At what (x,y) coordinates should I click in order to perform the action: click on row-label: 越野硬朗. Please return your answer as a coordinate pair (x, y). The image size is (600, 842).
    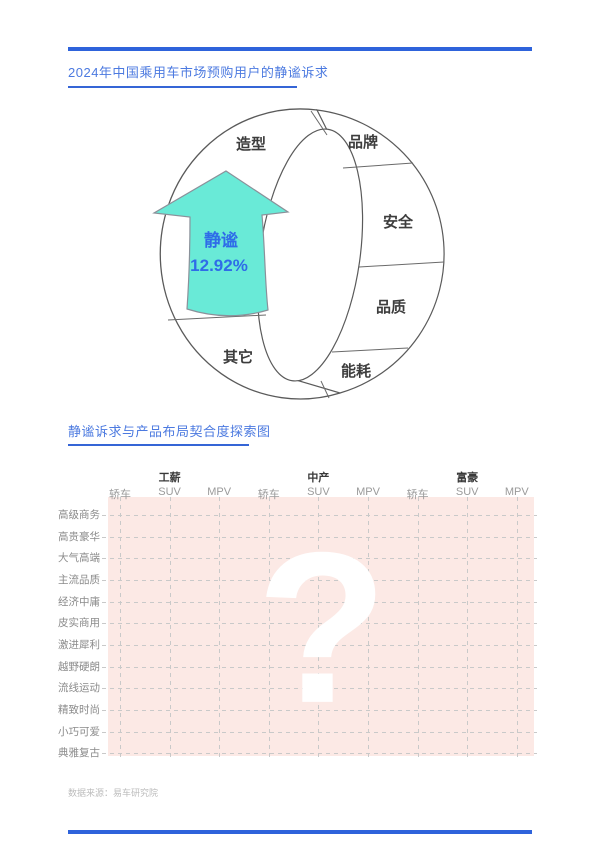
    Looking at the image, I should click on (79, 666).